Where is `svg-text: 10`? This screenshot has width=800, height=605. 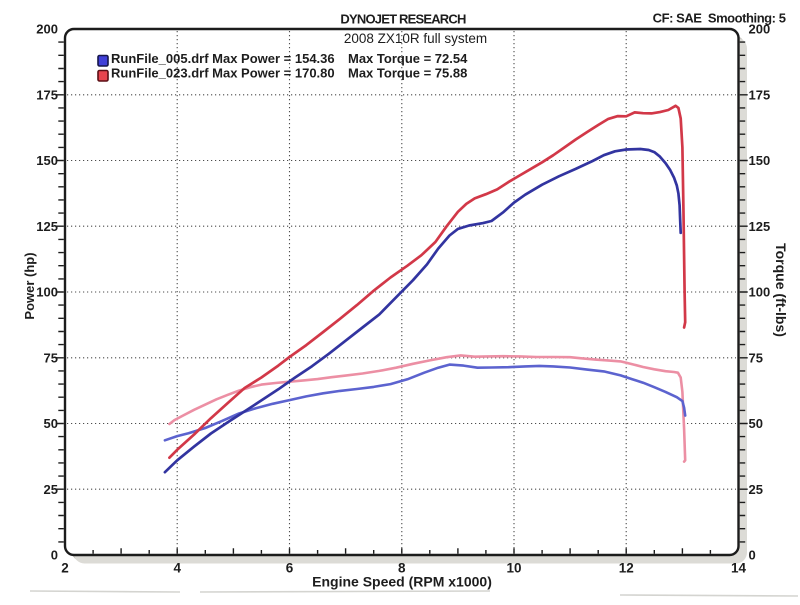 svg-text: 10 is located at coordinates (513, 567).